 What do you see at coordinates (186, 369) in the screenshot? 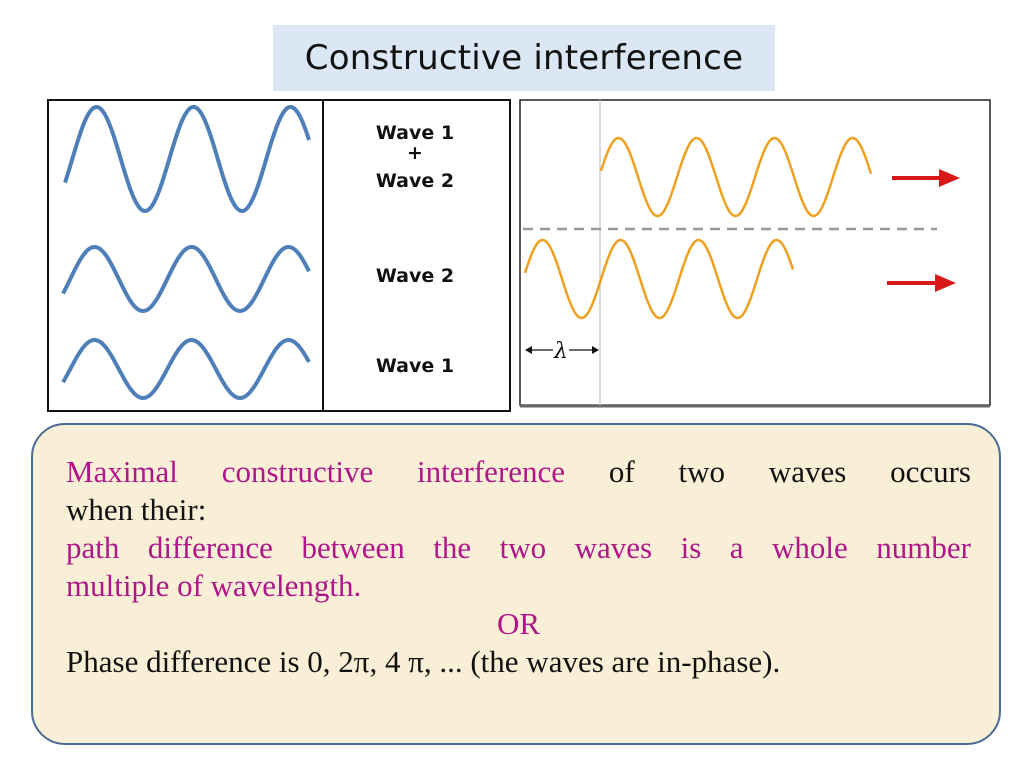
I see `wave1-curve` at bounding box center [186, 369].